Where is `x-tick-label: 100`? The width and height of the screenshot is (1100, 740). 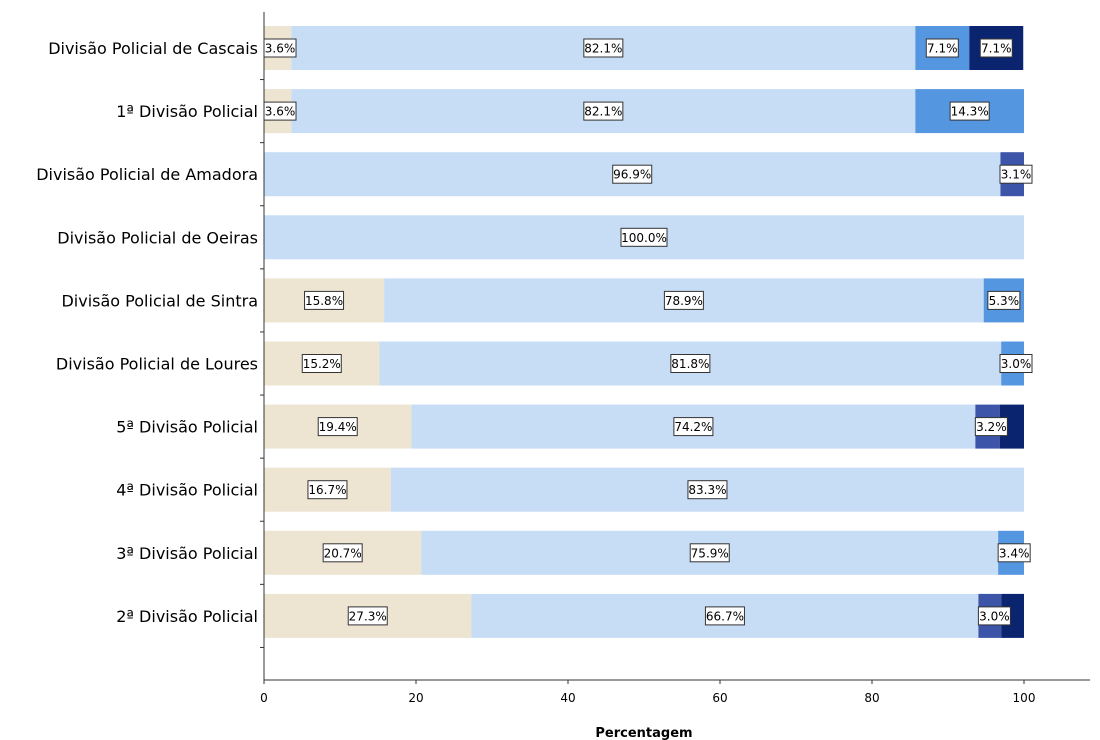
x-tick-label: 100 is located at coordinates (1024, 698).